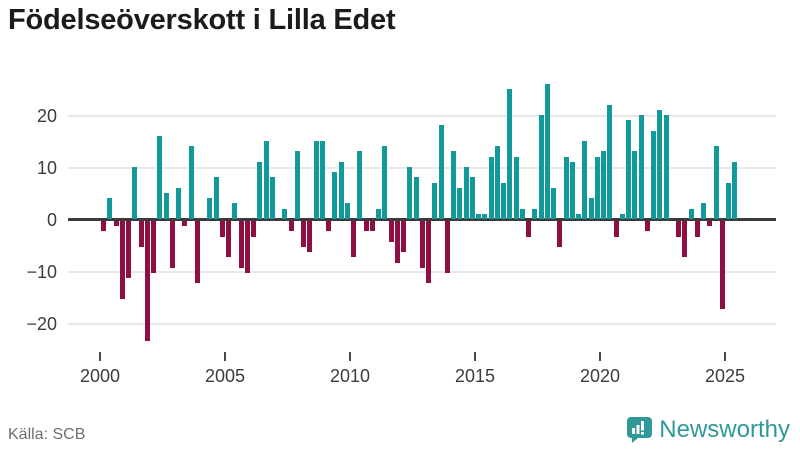  I want to click on brand-name: Newsworthy, so click(724, 429).